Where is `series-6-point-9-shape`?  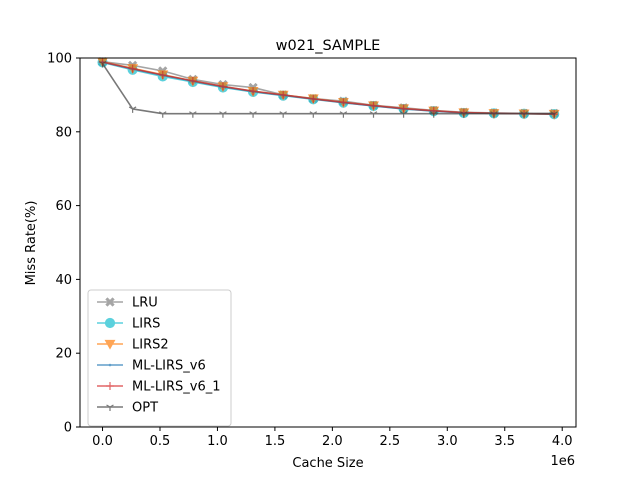
series-6-point-9-shape is located at coordinates (343, 114).